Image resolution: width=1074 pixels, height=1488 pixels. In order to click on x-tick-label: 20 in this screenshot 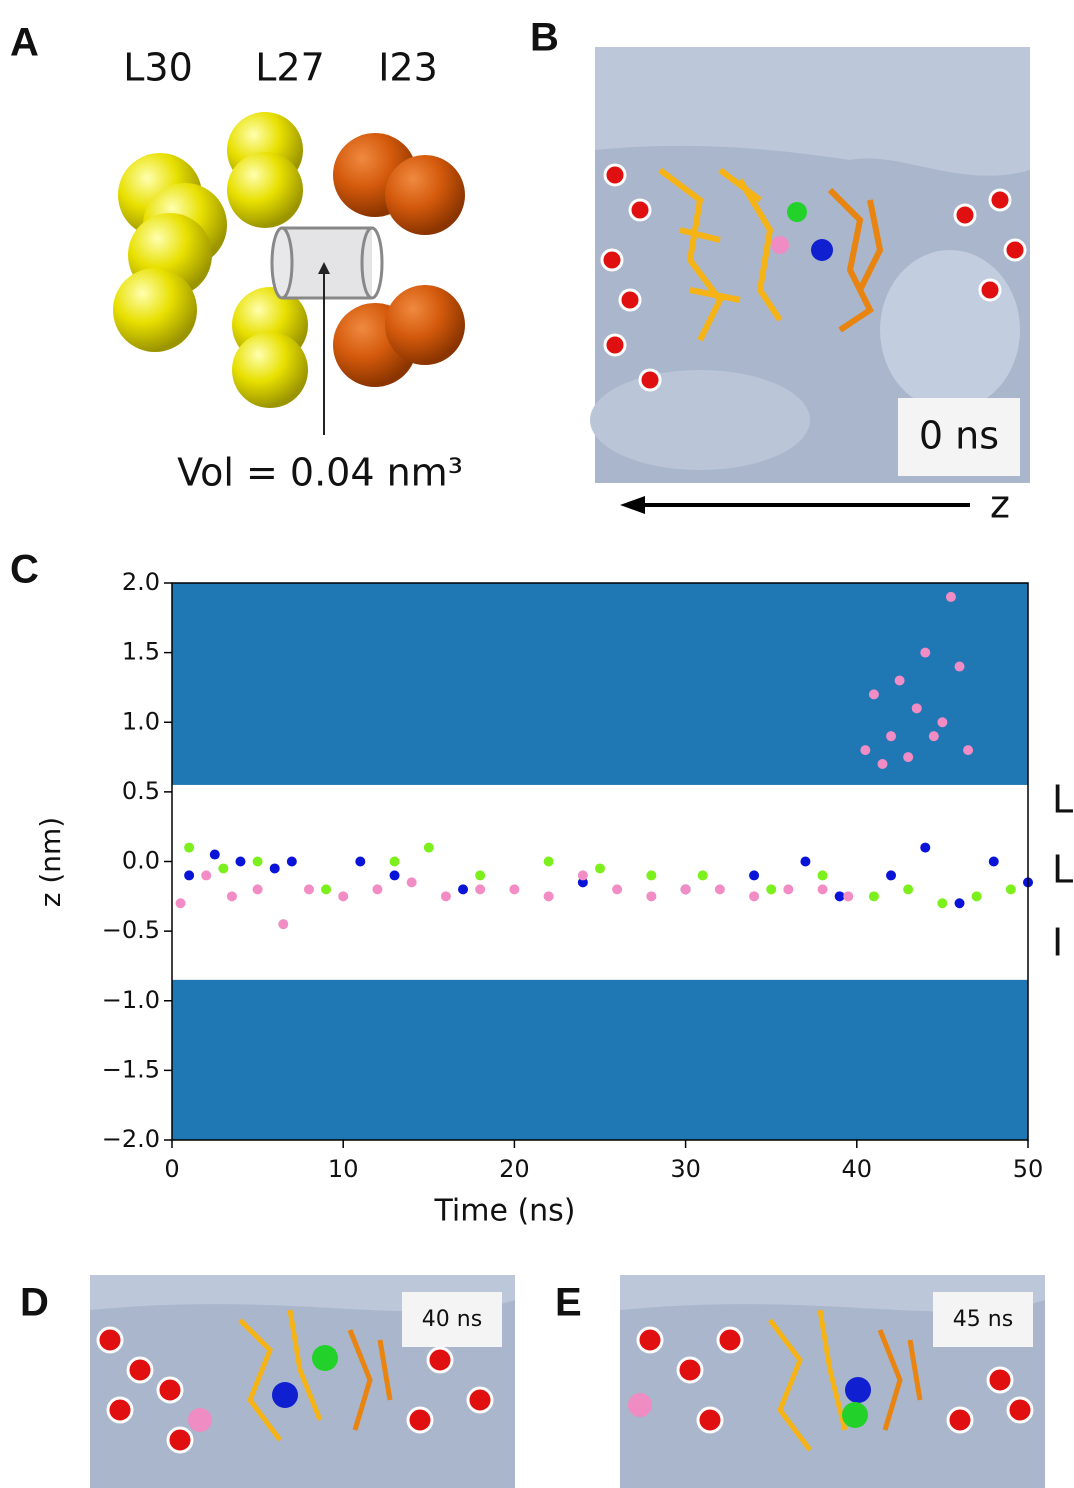, I will do `click(514, 1169)`.